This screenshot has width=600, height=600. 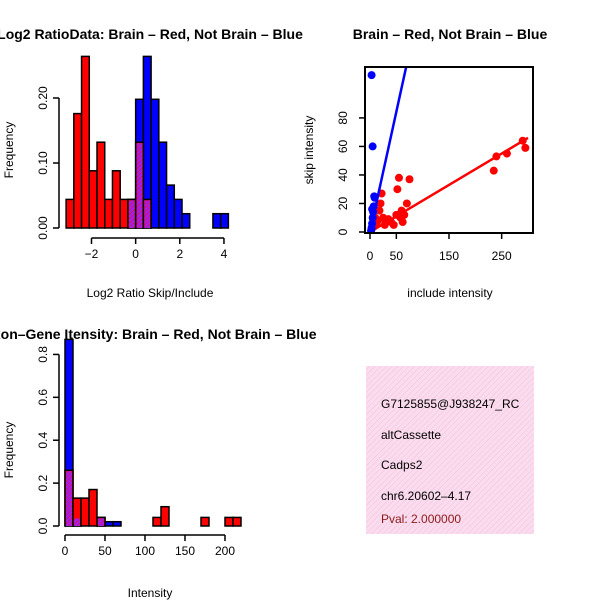 What do you see at coordinates (343, 146) in the screenshot?
I see `scatter-y-tick-label-3: 60` at bounding box center [343, 146].